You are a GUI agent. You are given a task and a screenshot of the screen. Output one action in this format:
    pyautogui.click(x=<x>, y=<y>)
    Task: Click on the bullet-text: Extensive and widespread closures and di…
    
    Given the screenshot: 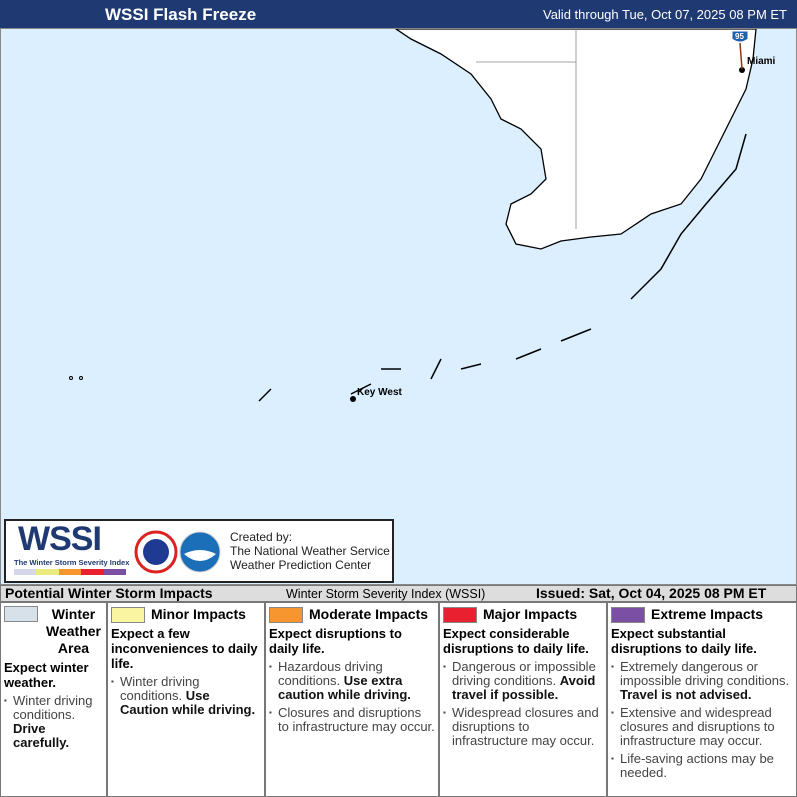 What is the action you would take?
    pyautogui.click(x=697, y=727)
    